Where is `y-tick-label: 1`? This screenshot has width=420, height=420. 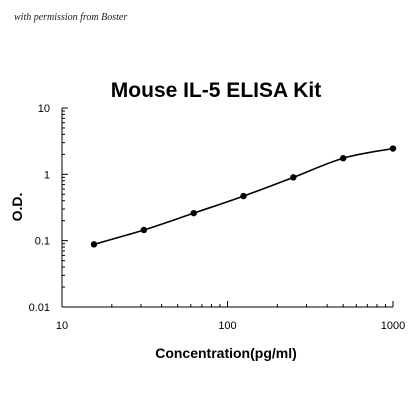 y-tick-label: 1 is located at coordinates (47, 175).